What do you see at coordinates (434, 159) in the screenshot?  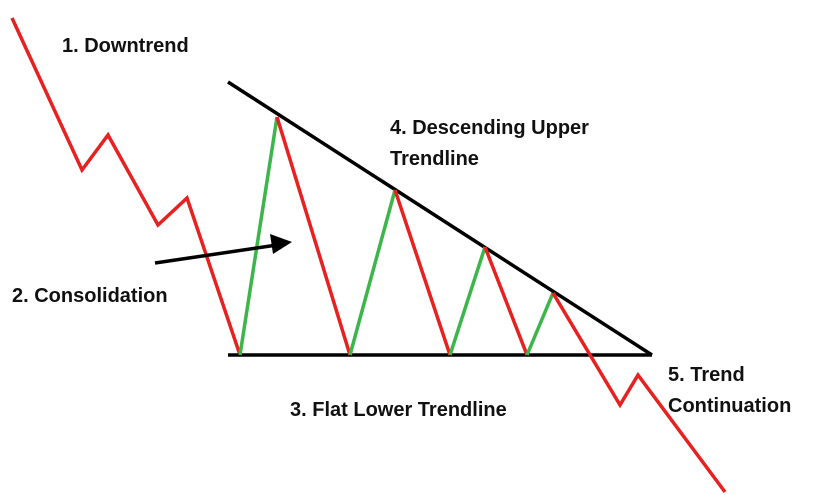 I see `label: Trendline` at bounding box center [434, 159].